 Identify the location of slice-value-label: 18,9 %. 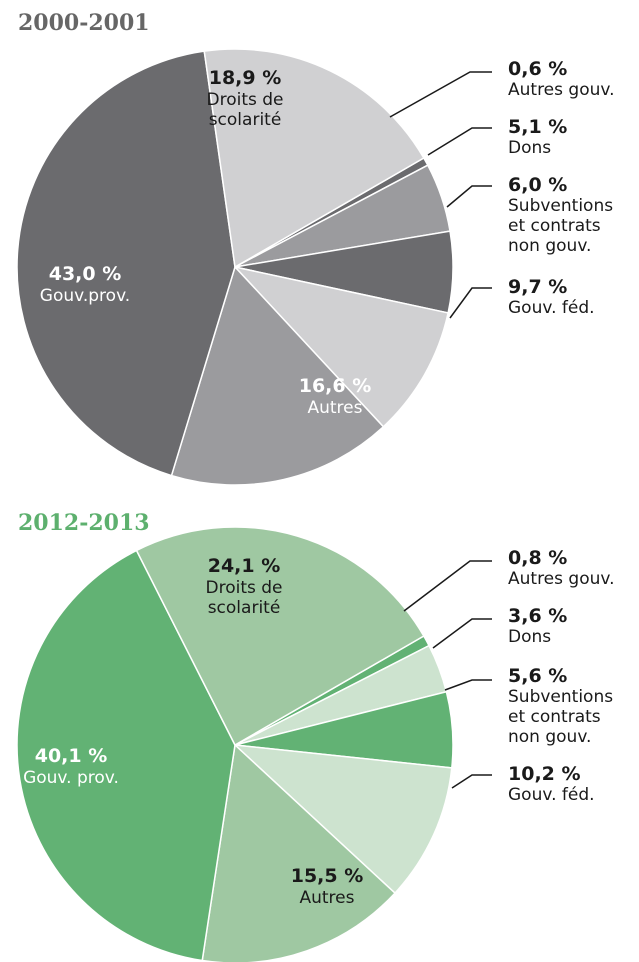
(245, 78).